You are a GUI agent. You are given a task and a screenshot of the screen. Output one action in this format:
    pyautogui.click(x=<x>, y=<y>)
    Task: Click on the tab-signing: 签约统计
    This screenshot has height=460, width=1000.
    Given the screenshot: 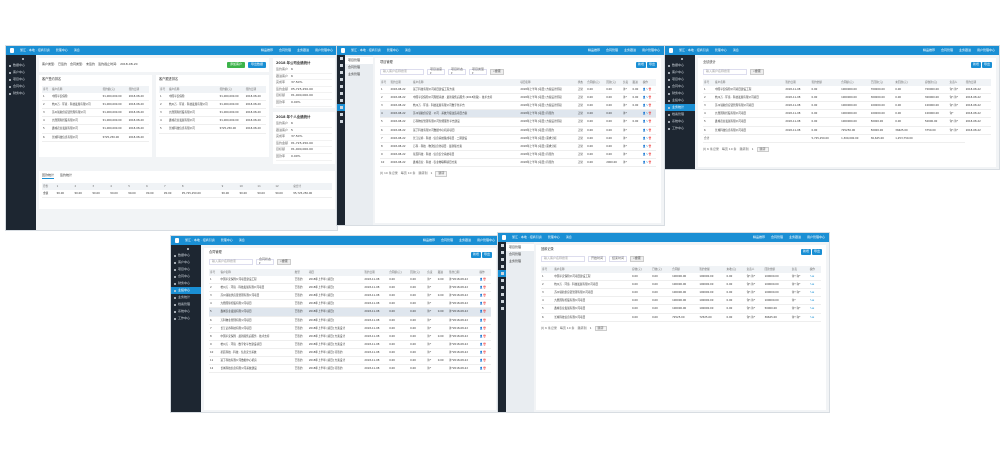 What is the action you would take?
    pyautogui.click(x=66, y=175)
    